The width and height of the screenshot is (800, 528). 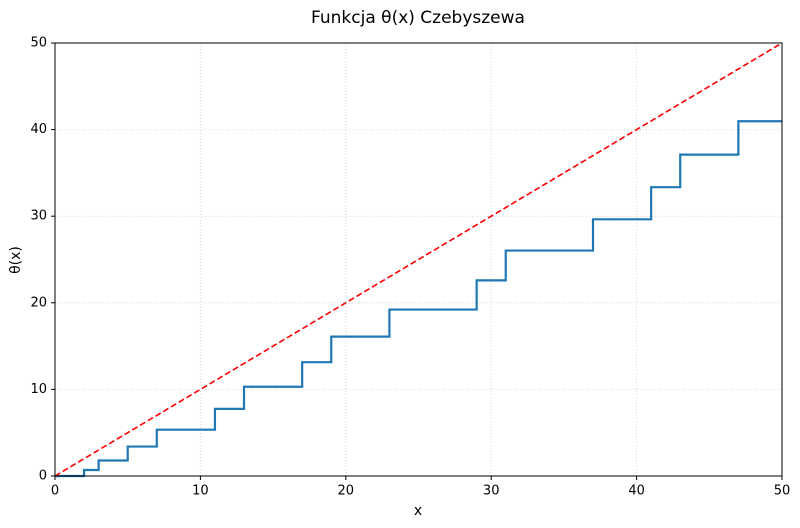 What do you see at coordinates (200, 491) in the screenshot?
I see `x-tick-label: 10` at bounding box center [200, 491].